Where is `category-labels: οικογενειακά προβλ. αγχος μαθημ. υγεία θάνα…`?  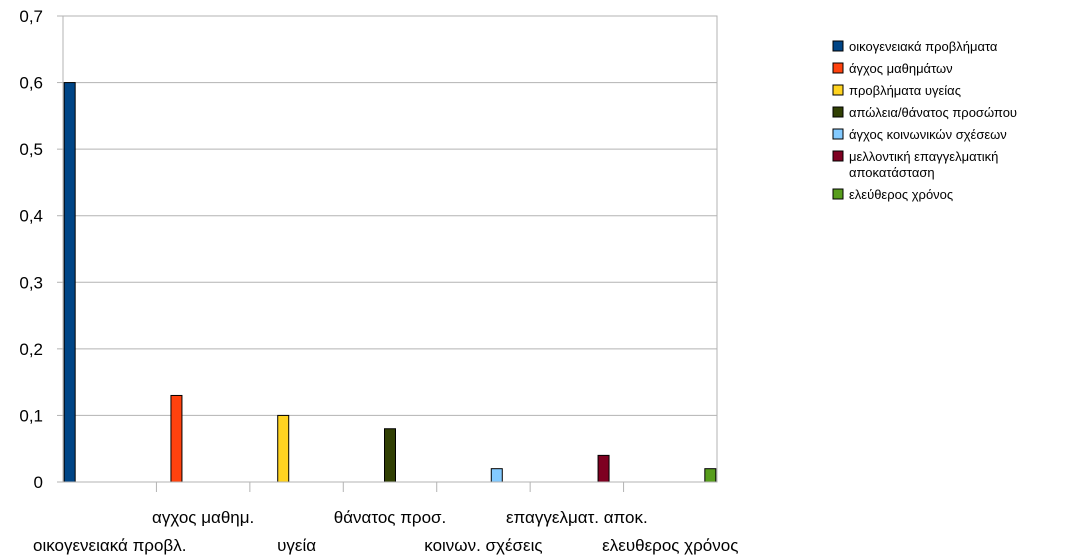
category-labels: οικογενειακά προβλ. αγχος μαθημ. υγεία θάνα… is located at coordinates (385, 531).